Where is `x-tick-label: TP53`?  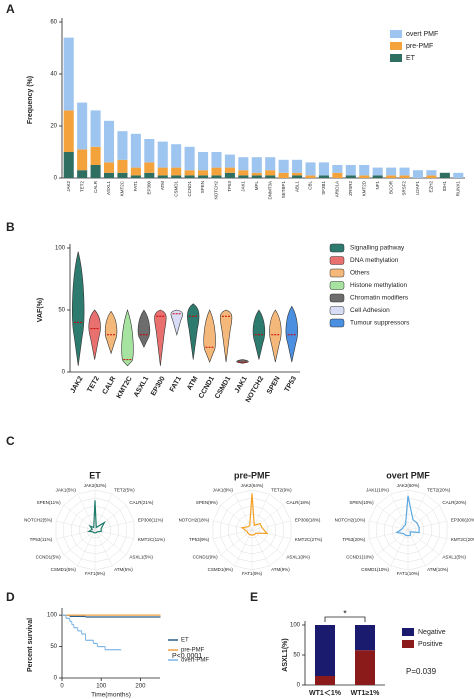
x-tick-label: TP53 is located at coordinates (291, 384).